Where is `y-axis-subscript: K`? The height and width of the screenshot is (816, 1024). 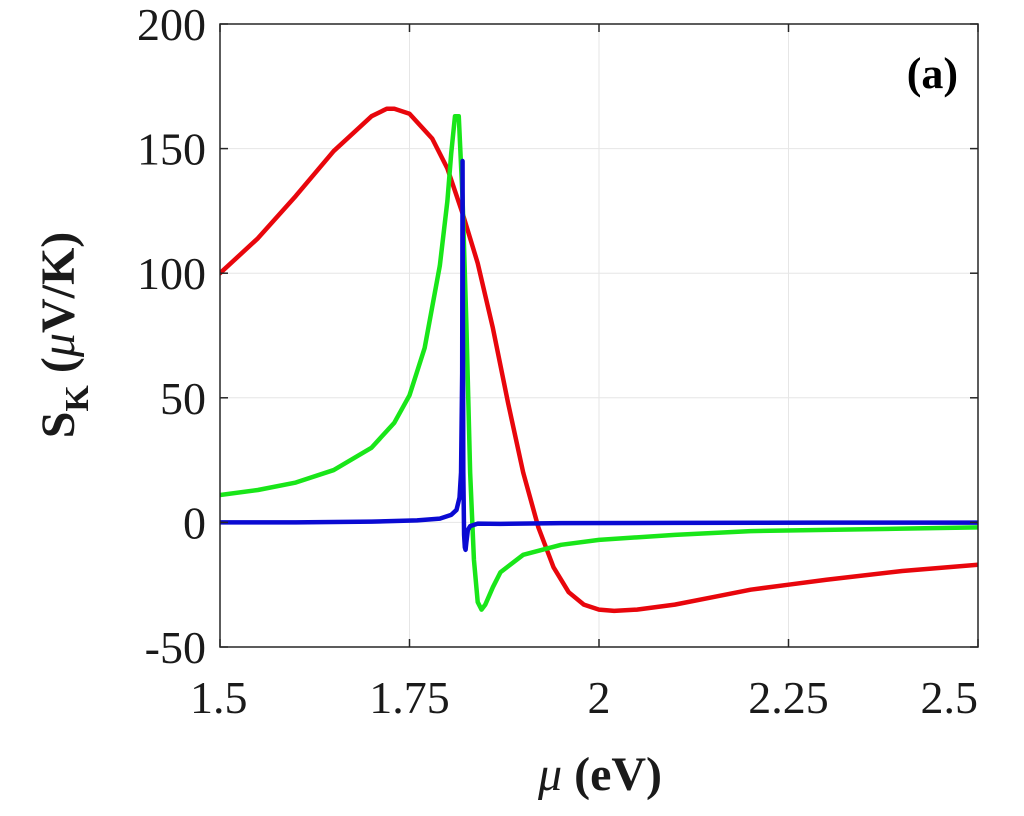
y-axis-subscript: K is located at coordinates (77, 398).